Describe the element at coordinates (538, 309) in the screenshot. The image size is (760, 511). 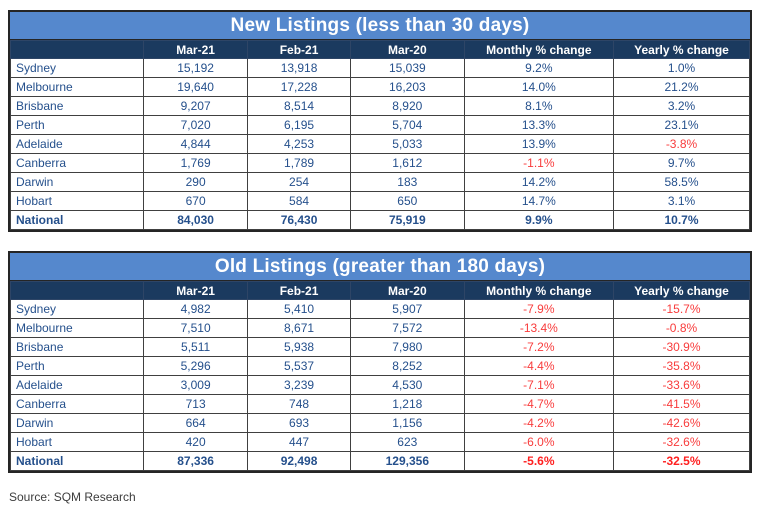
I see `value-cell: -7.9%` at that location.